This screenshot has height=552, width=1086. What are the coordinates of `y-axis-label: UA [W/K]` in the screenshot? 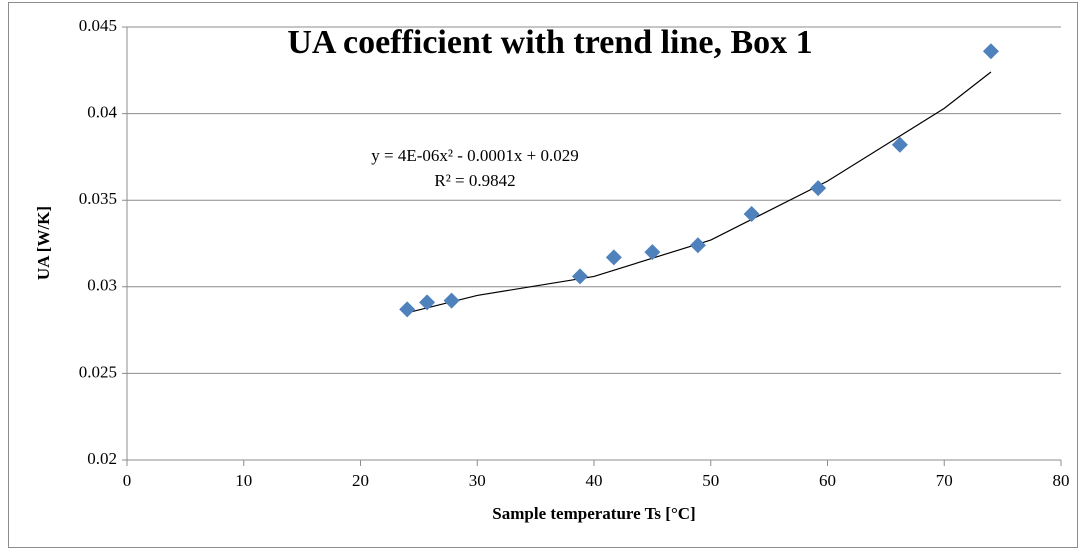 It's located at (43, 243).